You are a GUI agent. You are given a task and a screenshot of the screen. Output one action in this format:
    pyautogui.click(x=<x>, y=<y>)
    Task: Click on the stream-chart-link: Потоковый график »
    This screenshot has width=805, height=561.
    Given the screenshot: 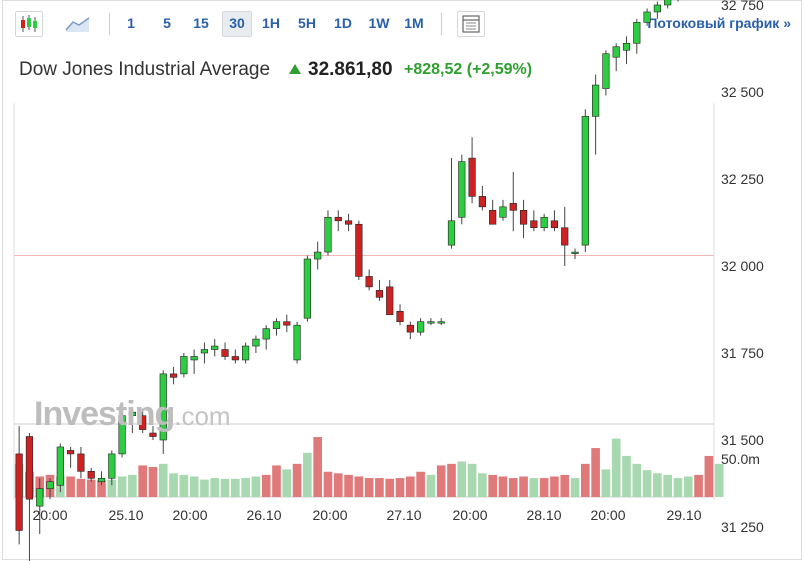 What is the action you would take?
    pyautogui.click(x=719, y=23)
    